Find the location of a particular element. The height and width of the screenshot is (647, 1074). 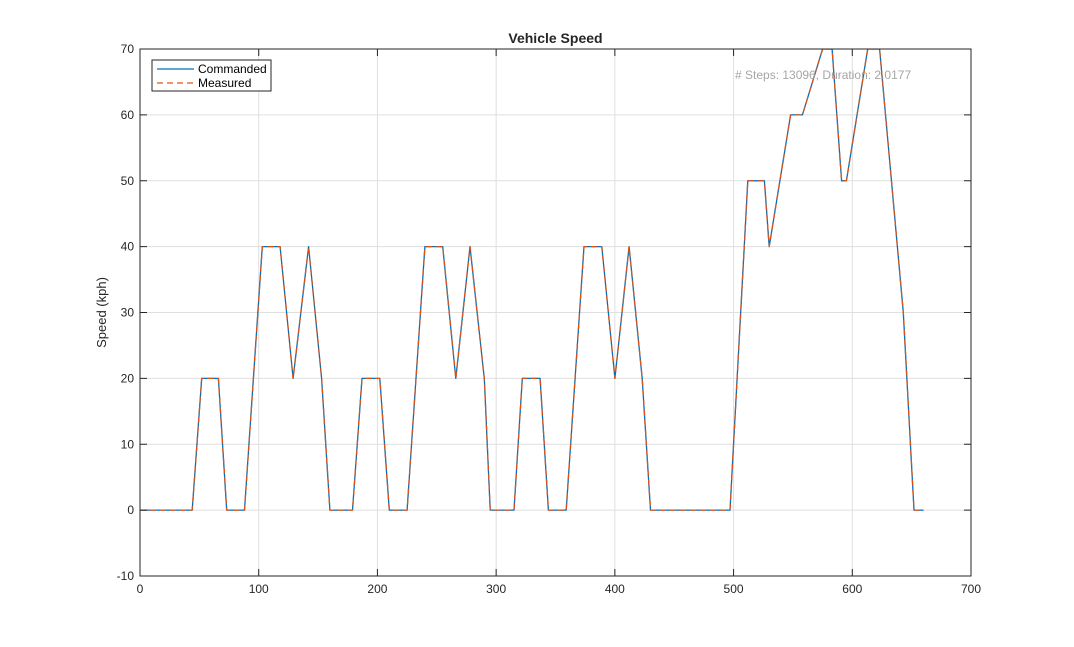

legend-label-measured: Measured is located at coordinates (224, 83).